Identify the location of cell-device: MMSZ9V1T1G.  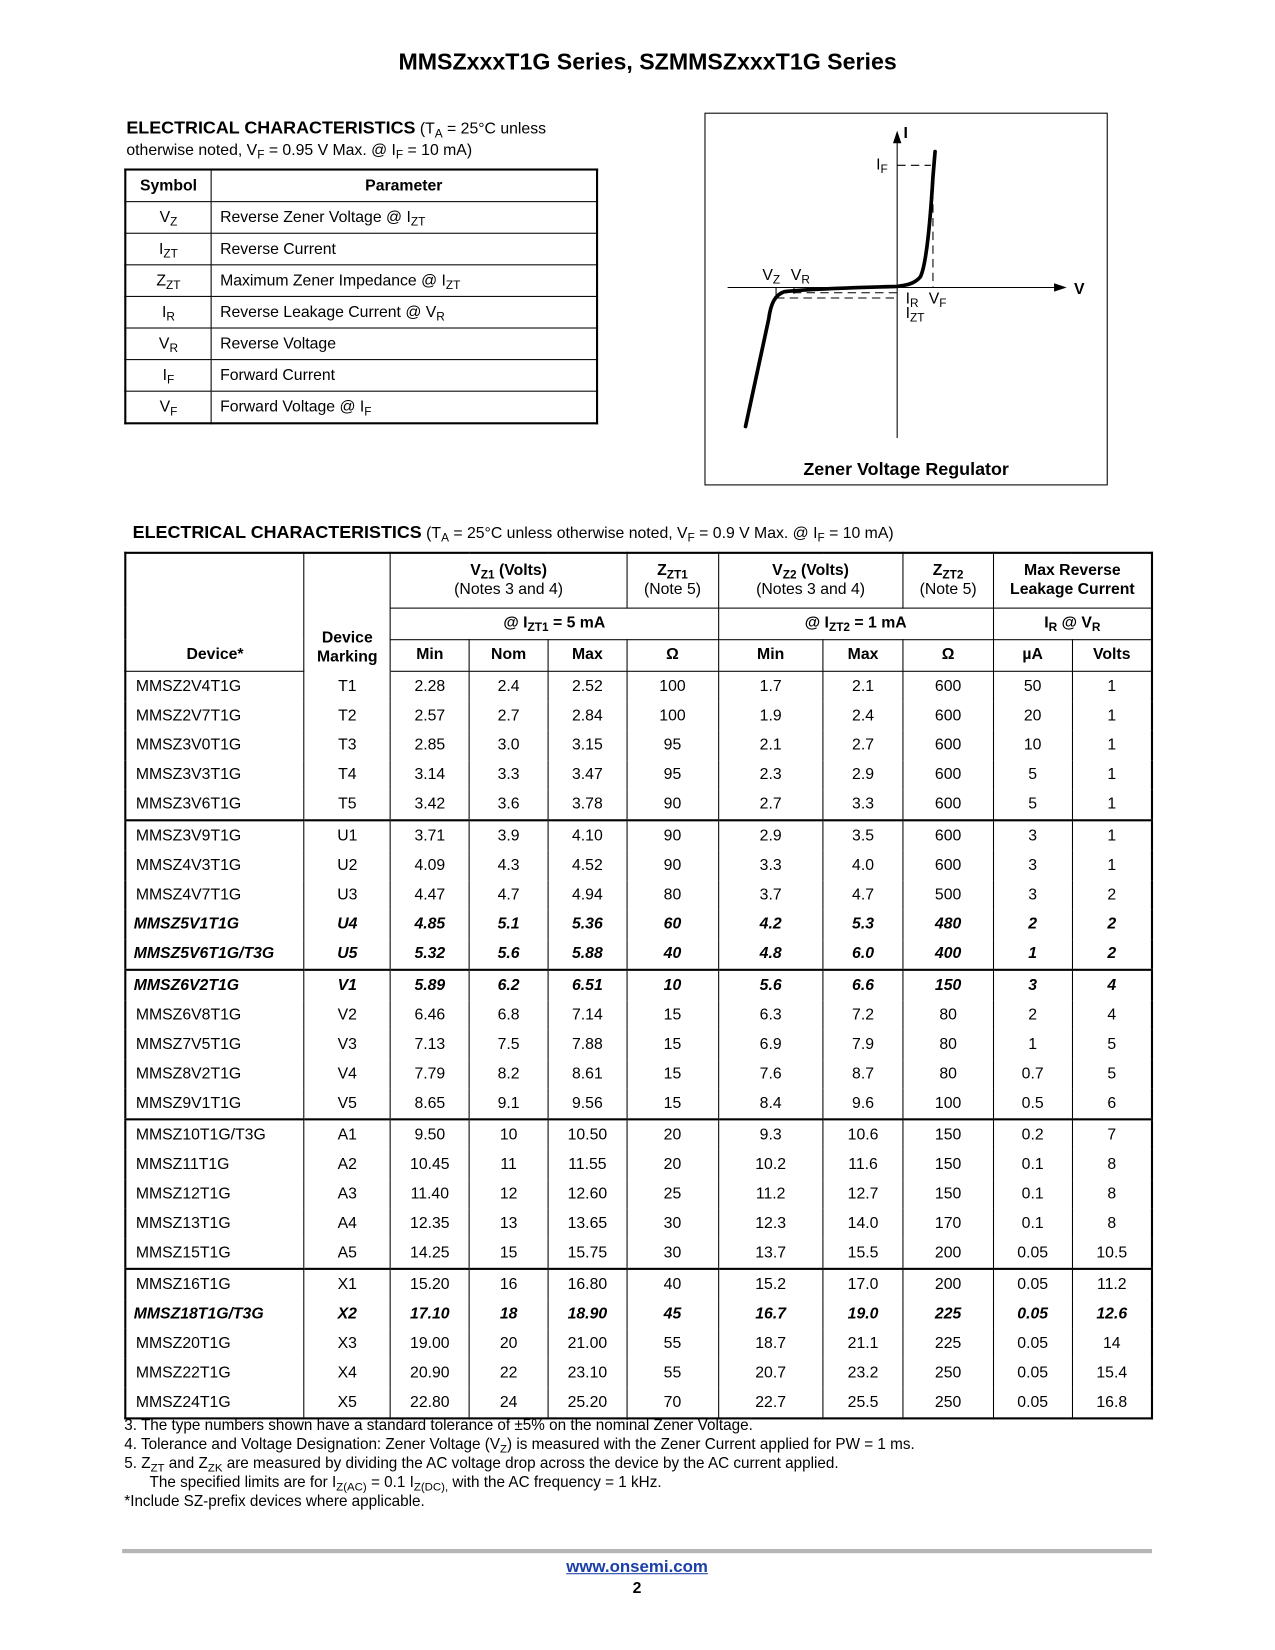
(214, 1103).